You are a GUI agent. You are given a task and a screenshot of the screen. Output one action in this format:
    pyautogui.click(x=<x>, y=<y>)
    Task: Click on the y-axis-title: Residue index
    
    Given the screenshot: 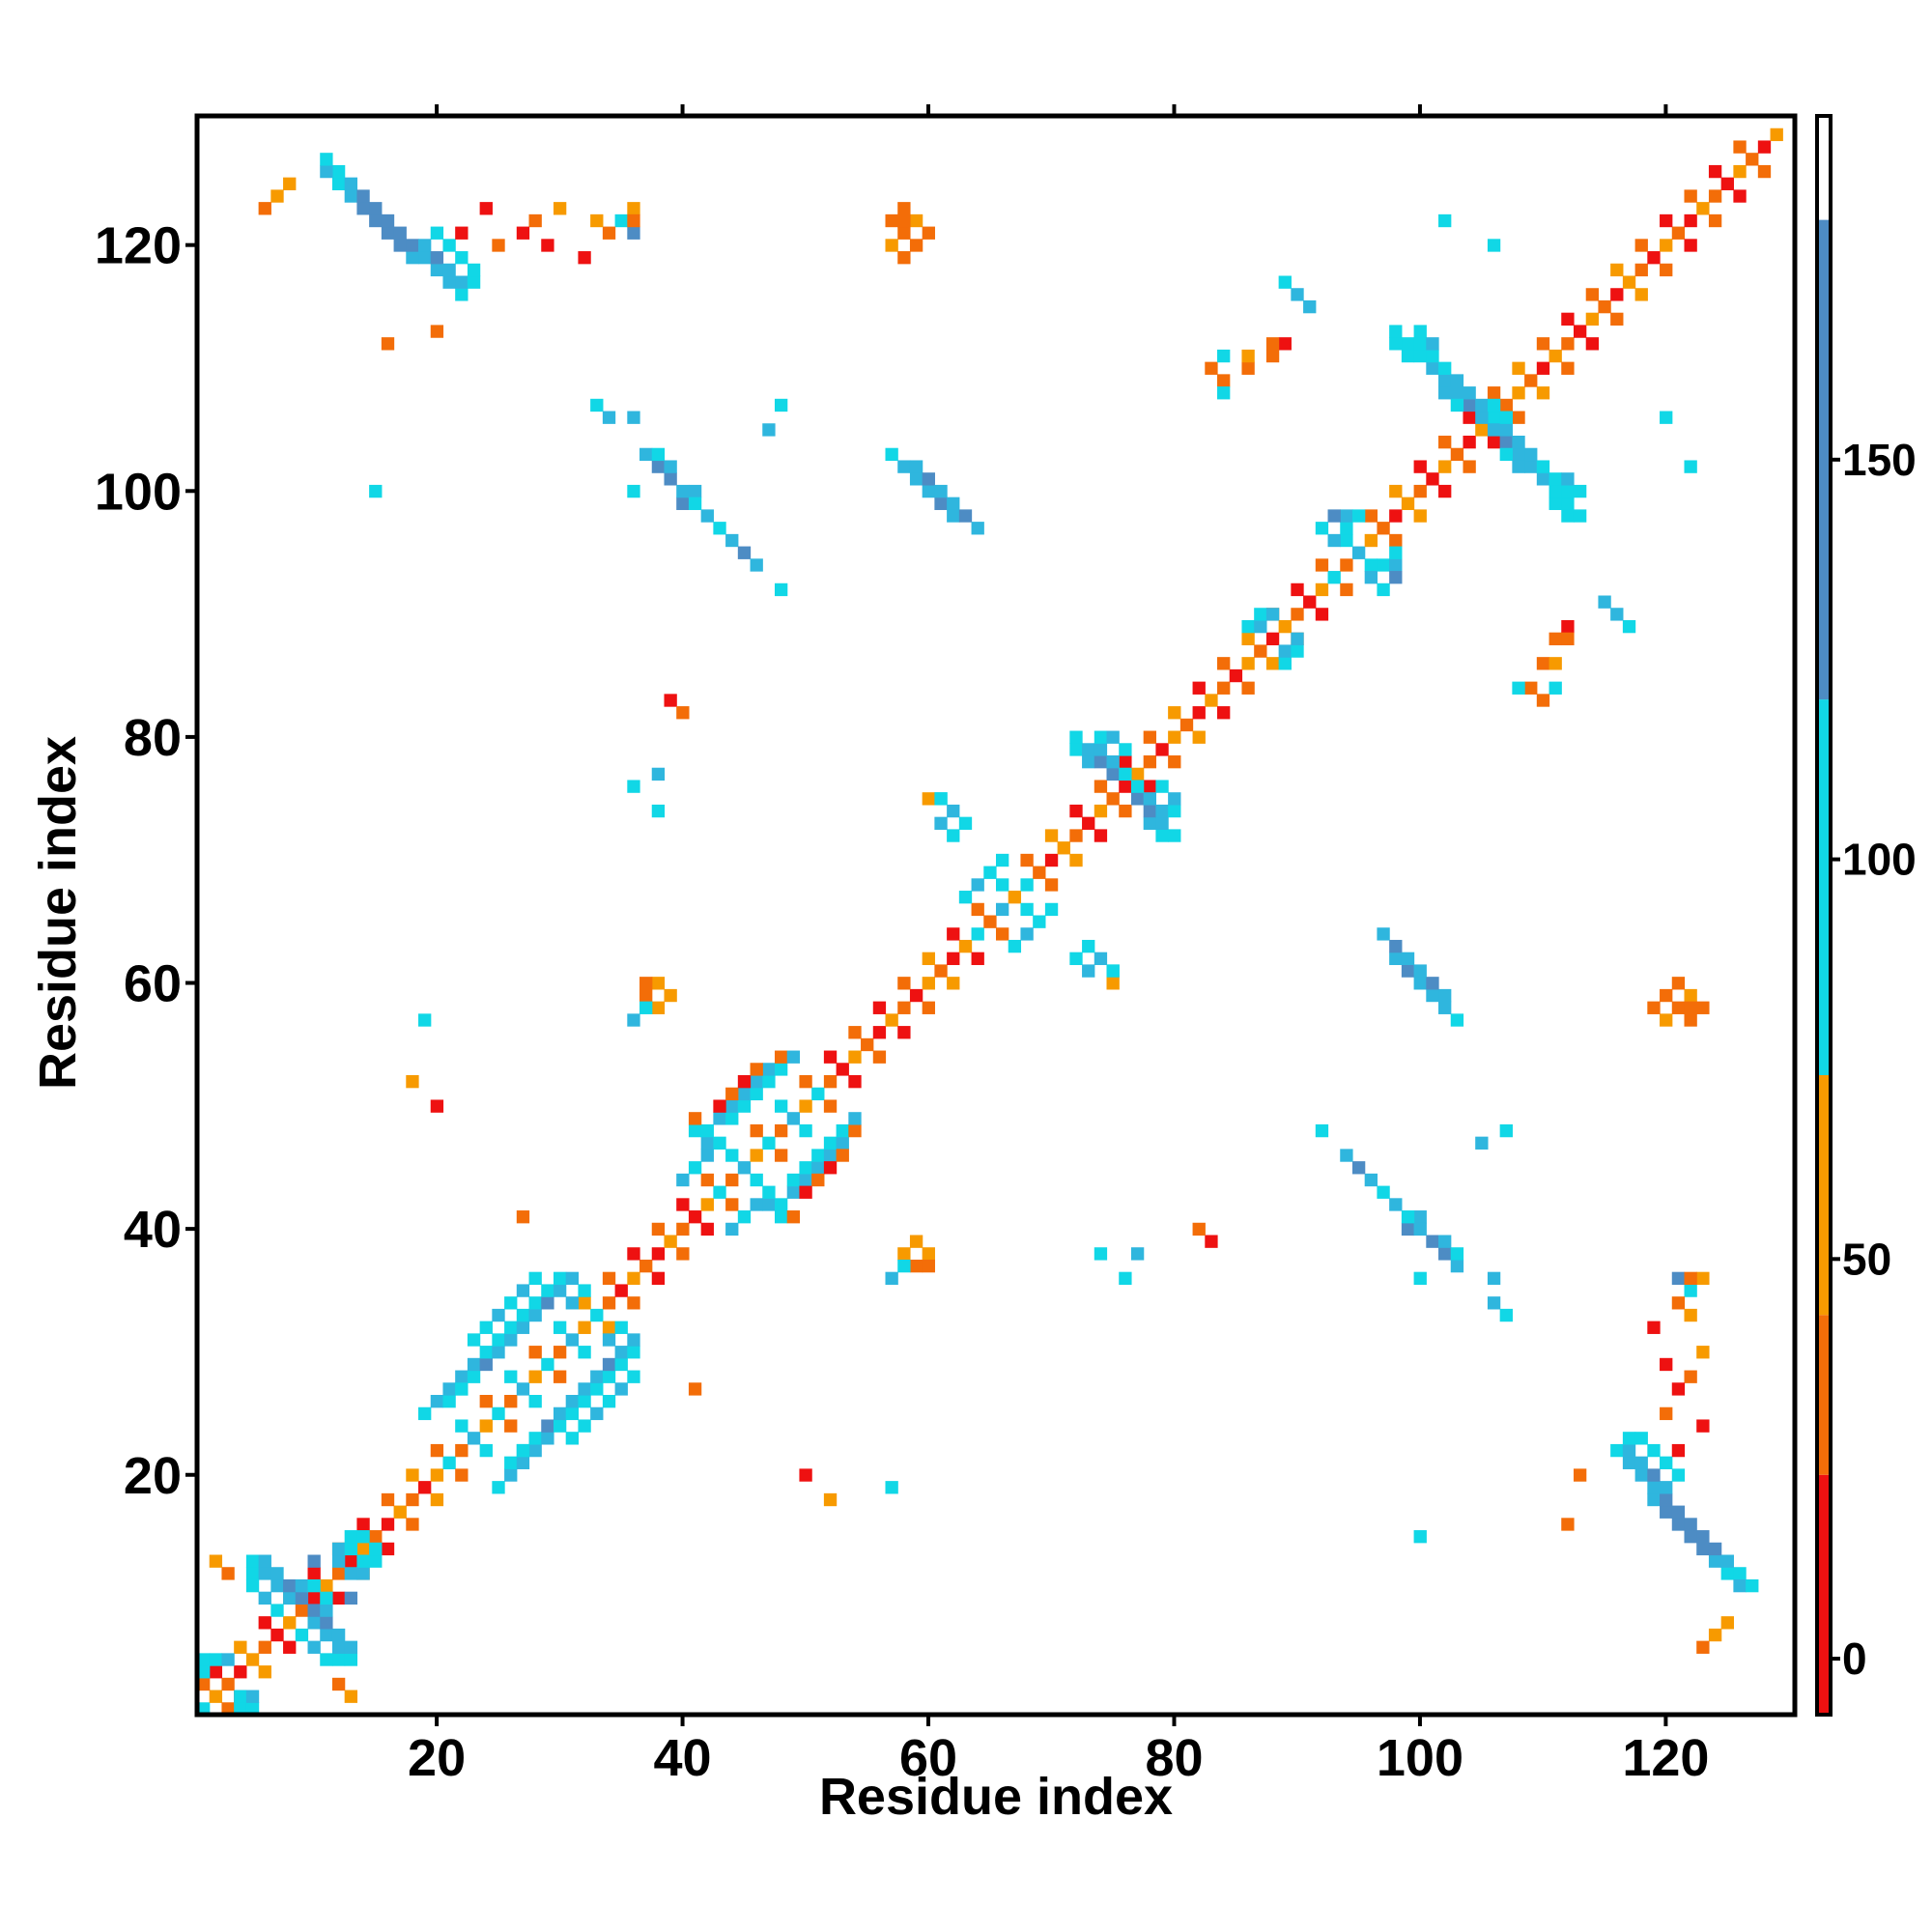 What is the action you would take?
    pyautogui.click(x=58, y=913)
    